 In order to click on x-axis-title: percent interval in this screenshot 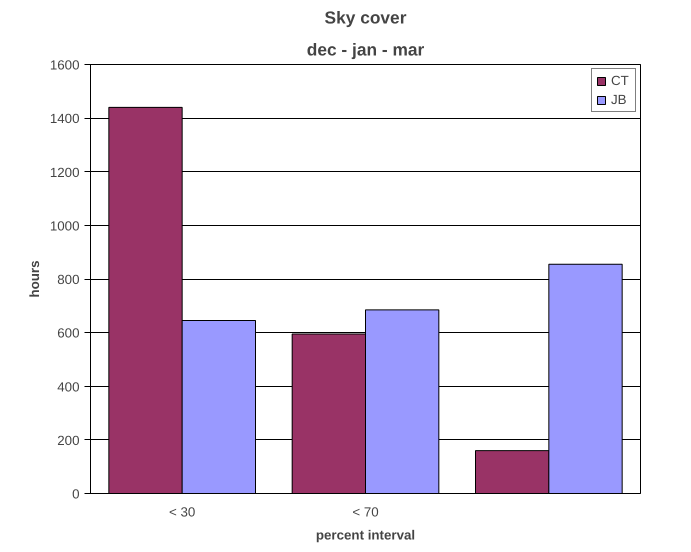, I will do `click(366, 535)`.